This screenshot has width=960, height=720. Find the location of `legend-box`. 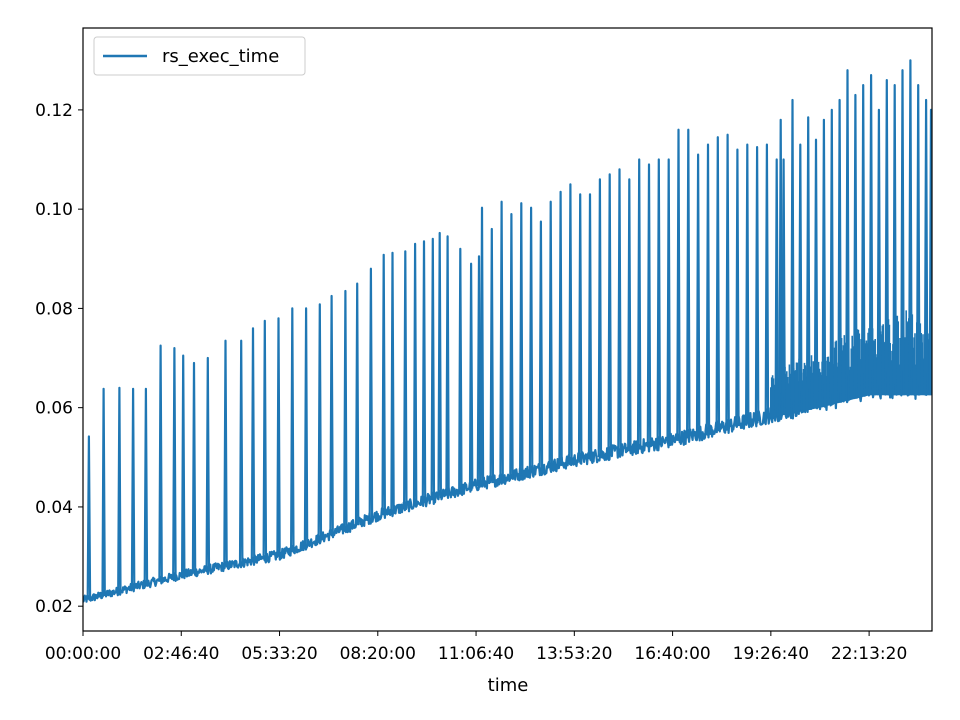

legend-box is located at coordinates (199, 56).